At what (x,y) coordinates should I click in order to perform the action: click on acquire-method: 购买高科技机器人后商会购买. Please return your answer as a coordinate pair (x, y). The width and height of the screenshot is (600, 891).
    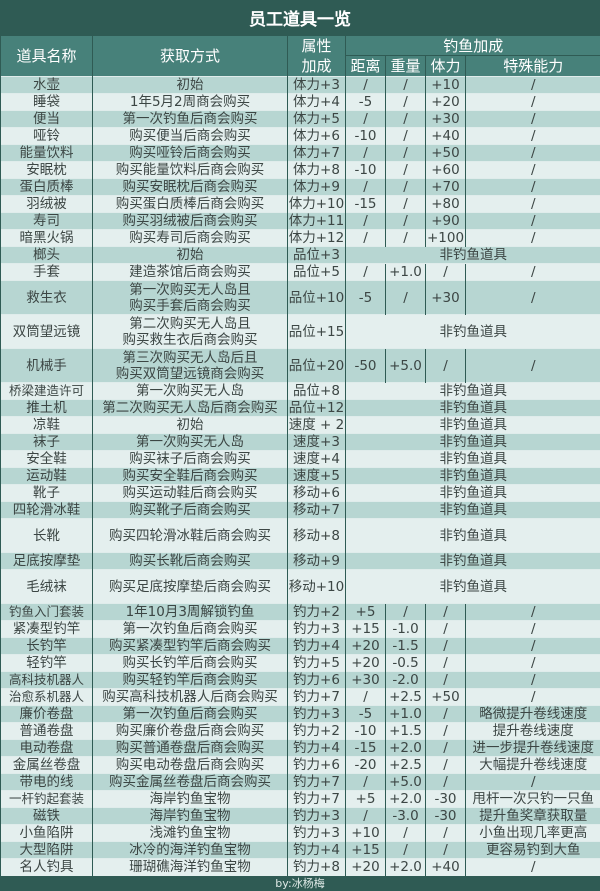
    Looking at the image, I should click on (190, 697).